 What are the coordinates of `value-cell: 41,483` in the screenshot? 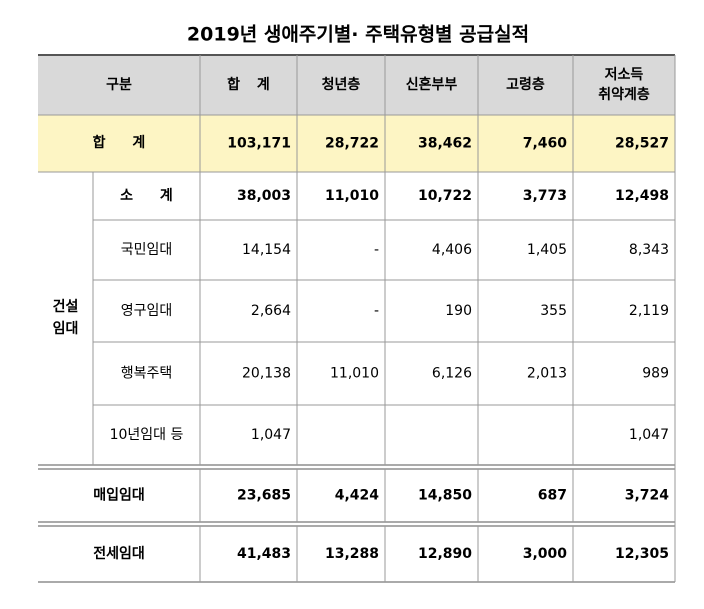 It's located at (264, 554).